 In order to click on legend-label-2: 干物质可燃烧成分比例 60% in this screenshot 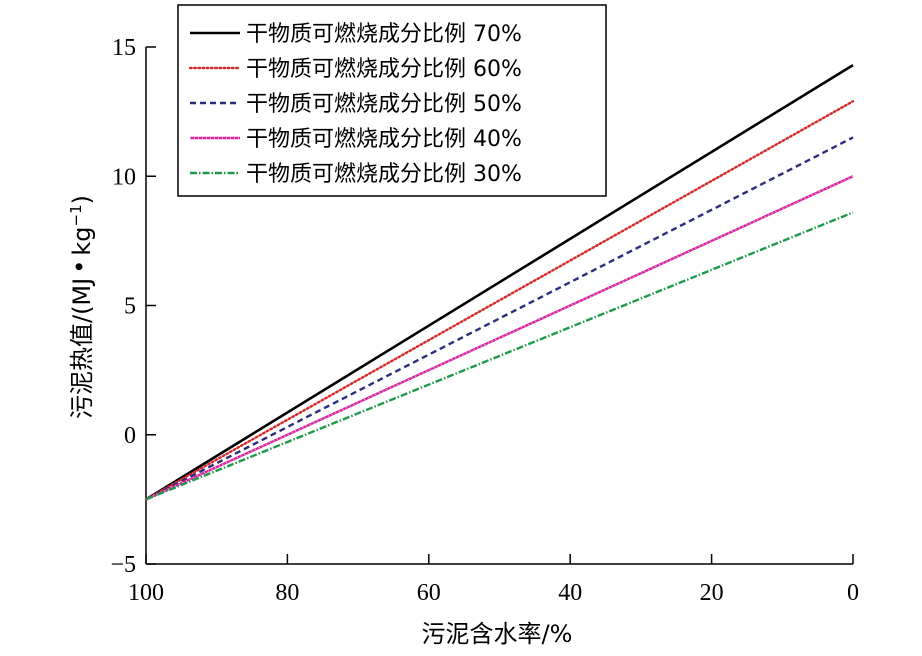, I will do `click(384, 69)`.